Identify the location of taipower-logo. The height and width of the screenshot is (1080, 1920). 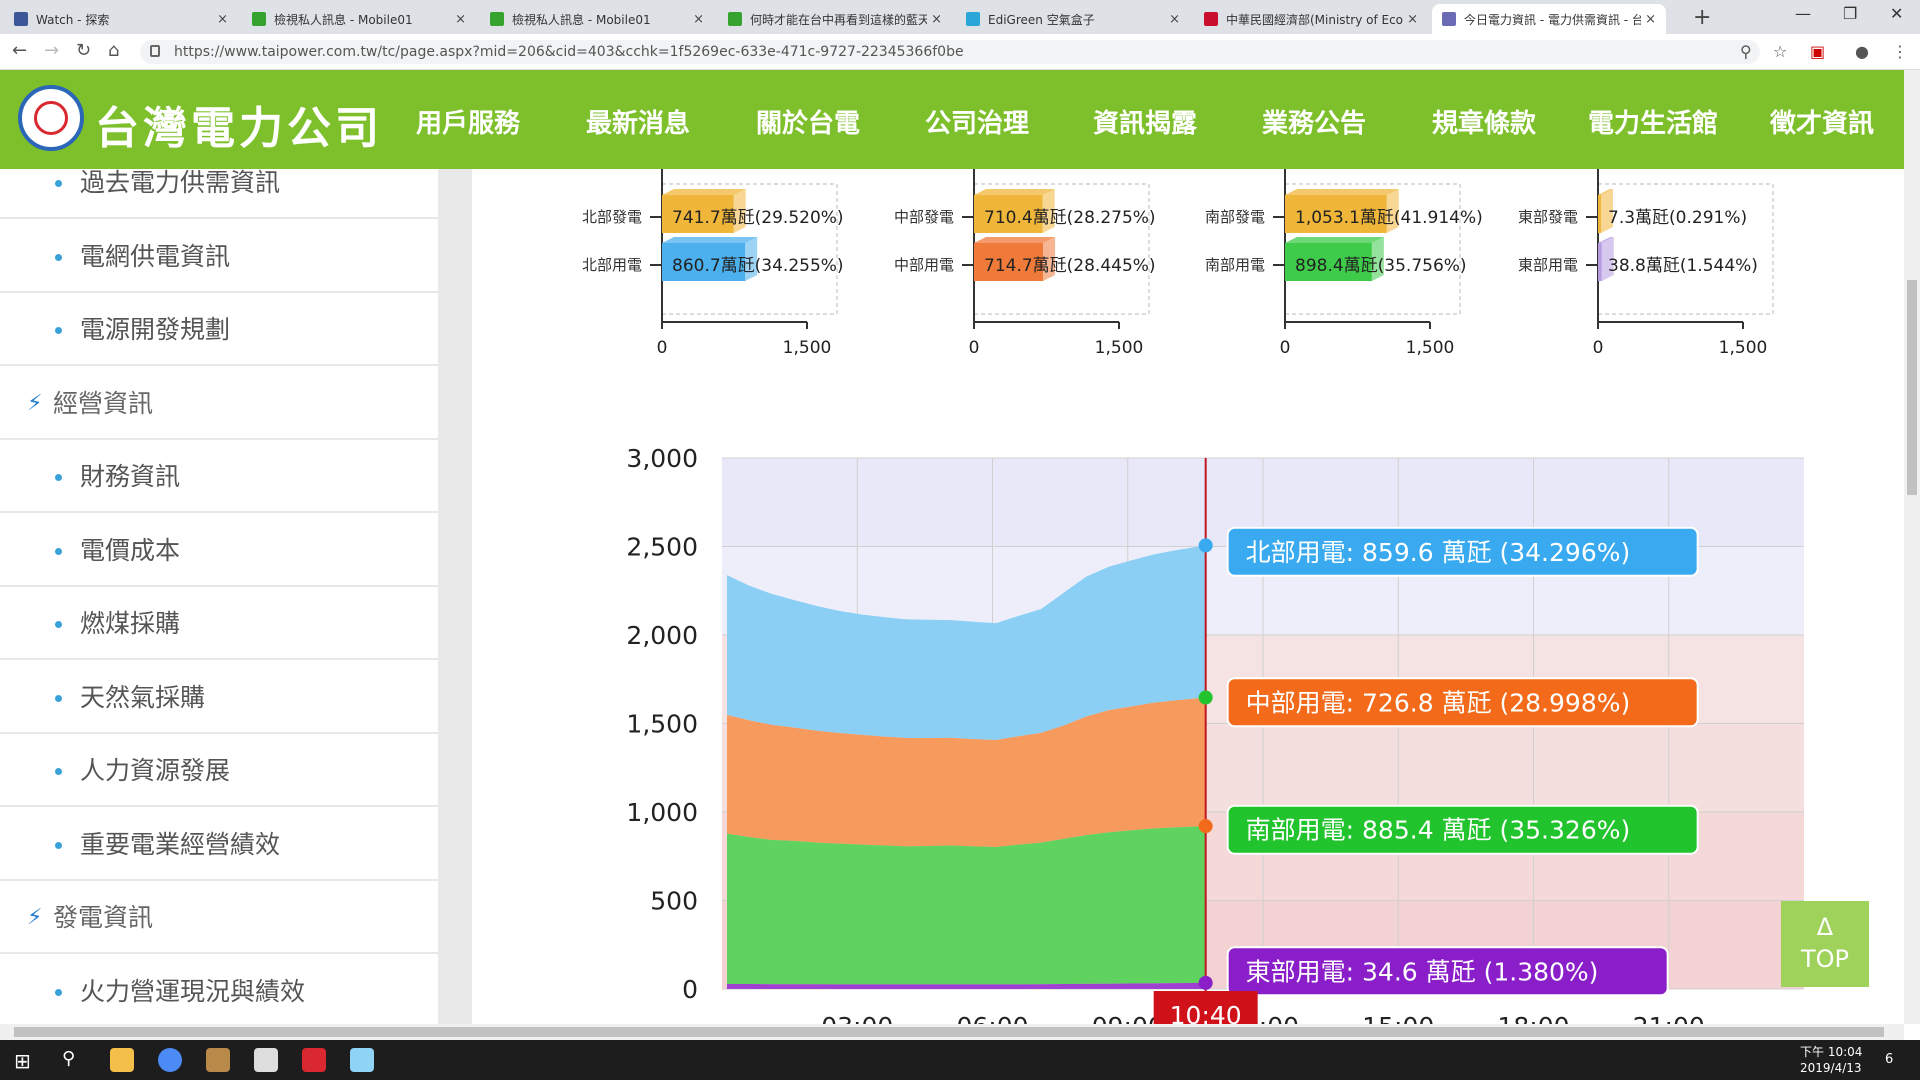
(51, 118).